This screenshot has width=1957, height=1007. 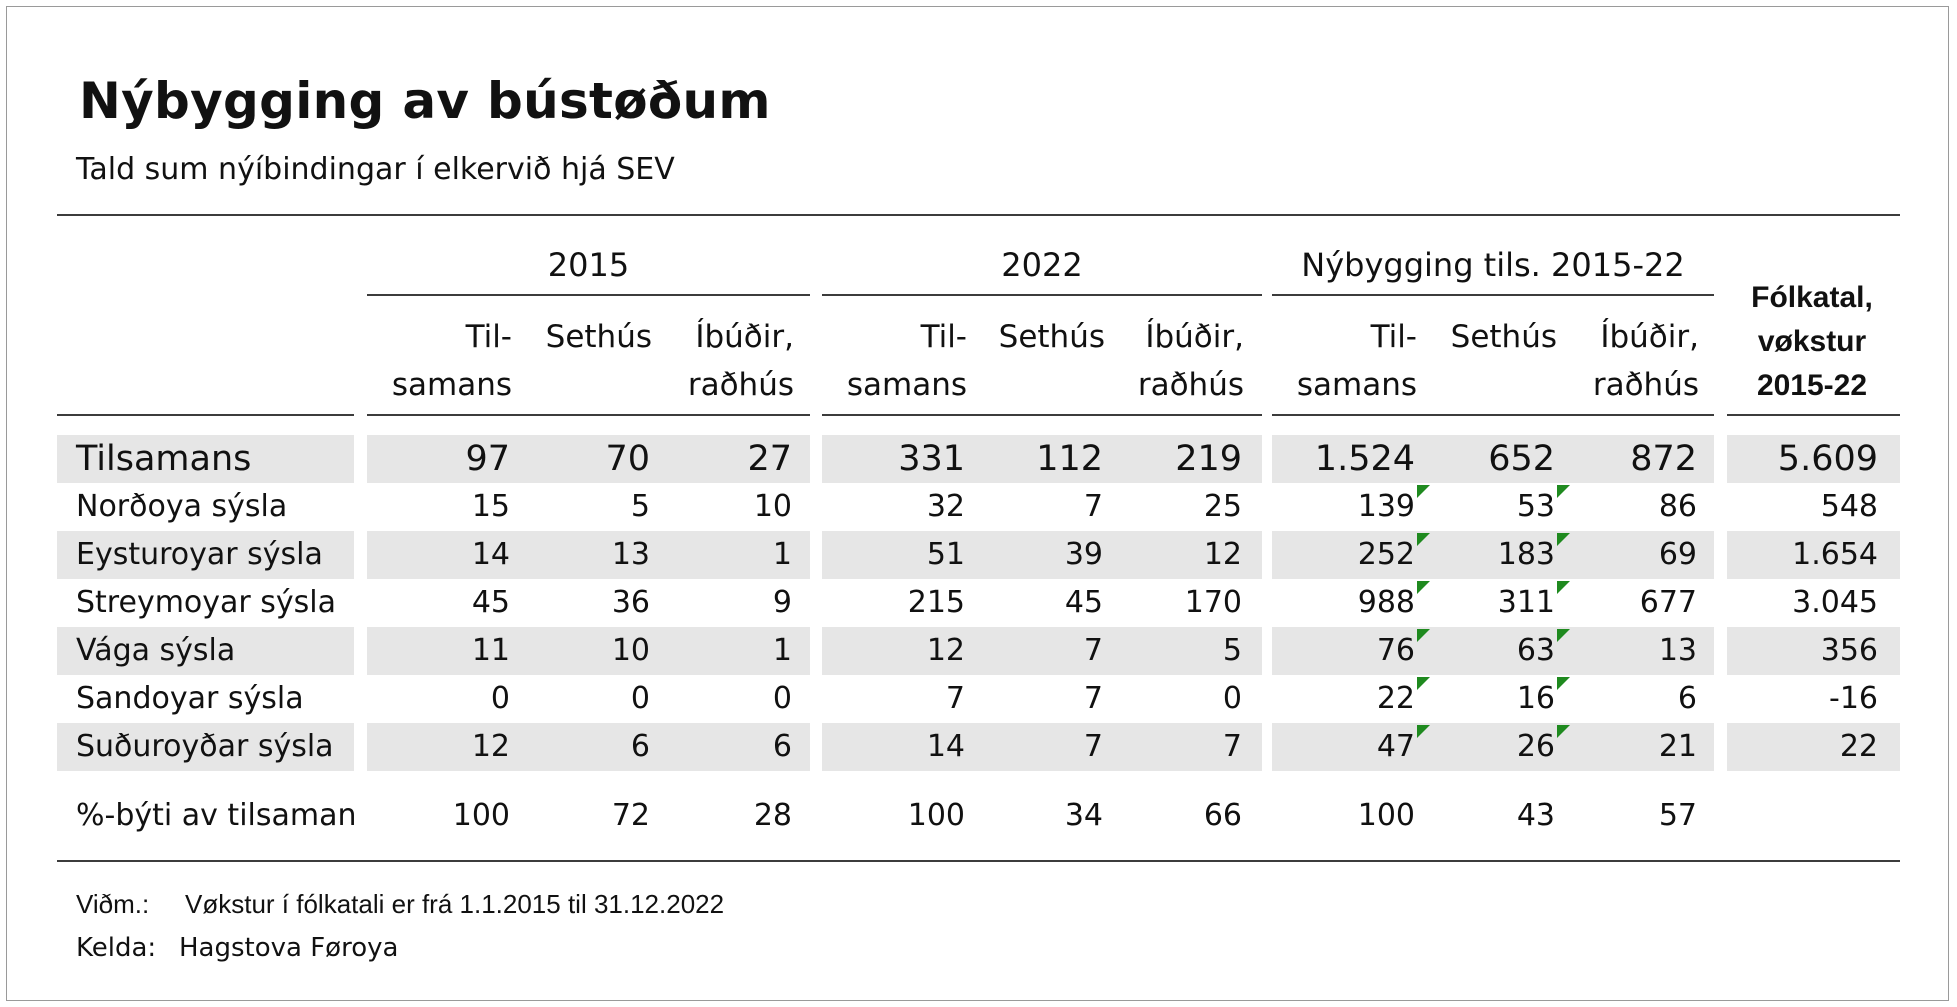 What do you see at coordinates (205, 415) in the screenshot?
I see `header-rule-label` at bounding box center [205, 415].